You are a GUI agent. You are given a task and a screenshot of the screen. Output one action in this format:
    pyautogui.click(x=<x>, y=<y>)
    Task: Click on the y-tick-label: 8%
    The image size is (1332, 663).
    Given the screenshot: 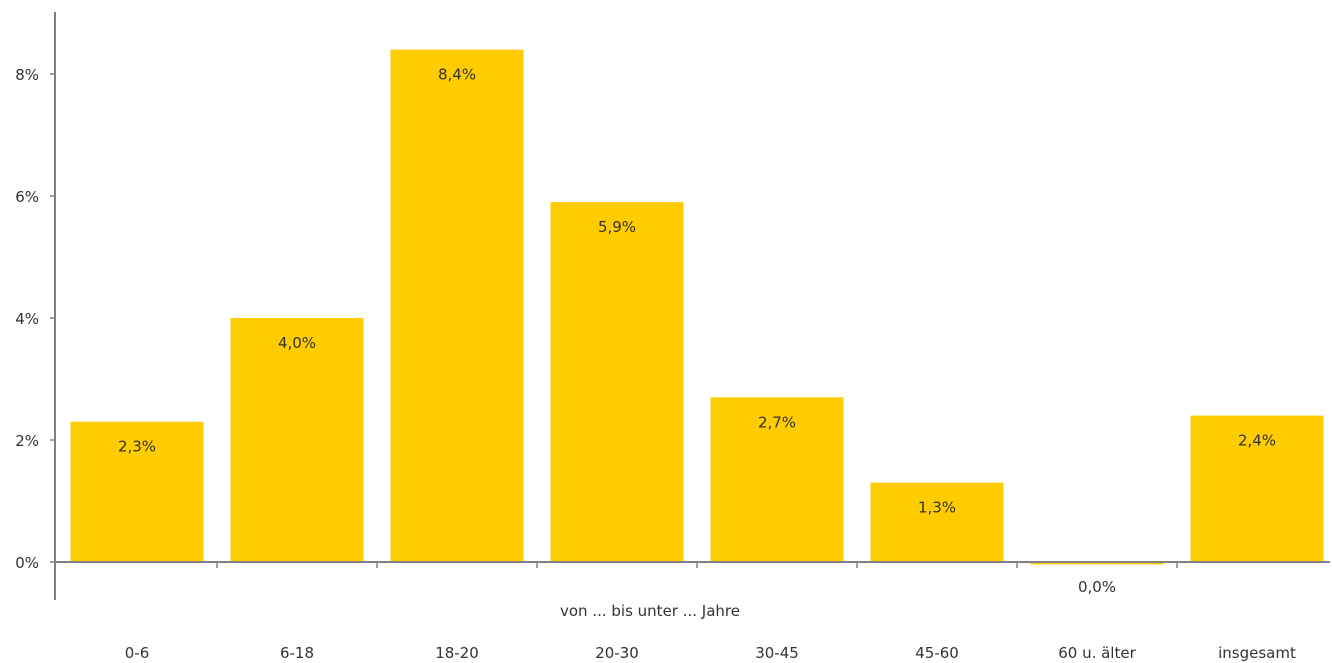 What is the action you would take?
    pyautogui.click(x=27, y=75)
    